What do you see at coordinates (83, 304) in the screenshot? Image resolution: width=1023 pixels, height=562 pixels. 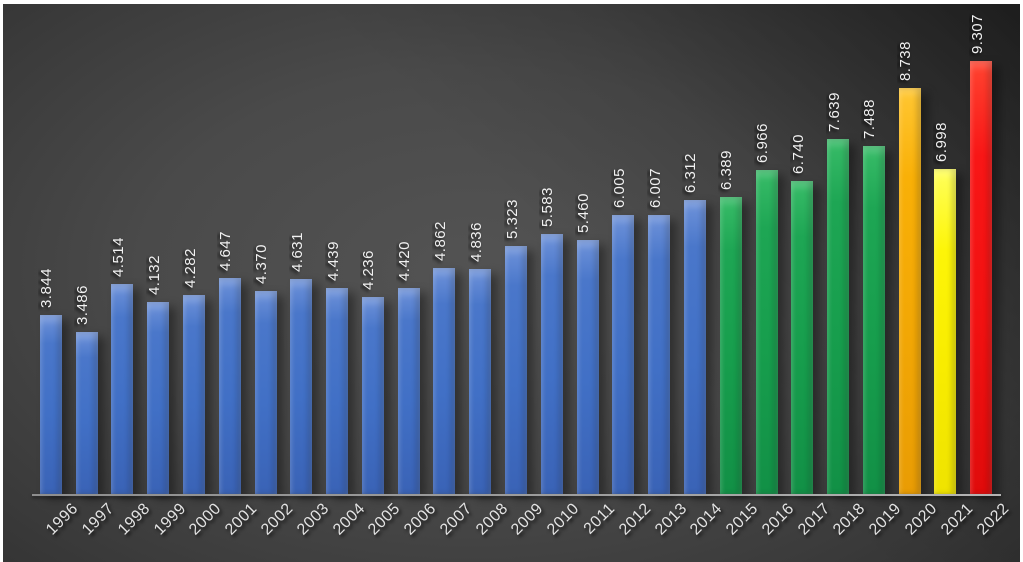 I see `value-label-1997: 3.486` at bounding box center [83, 304].